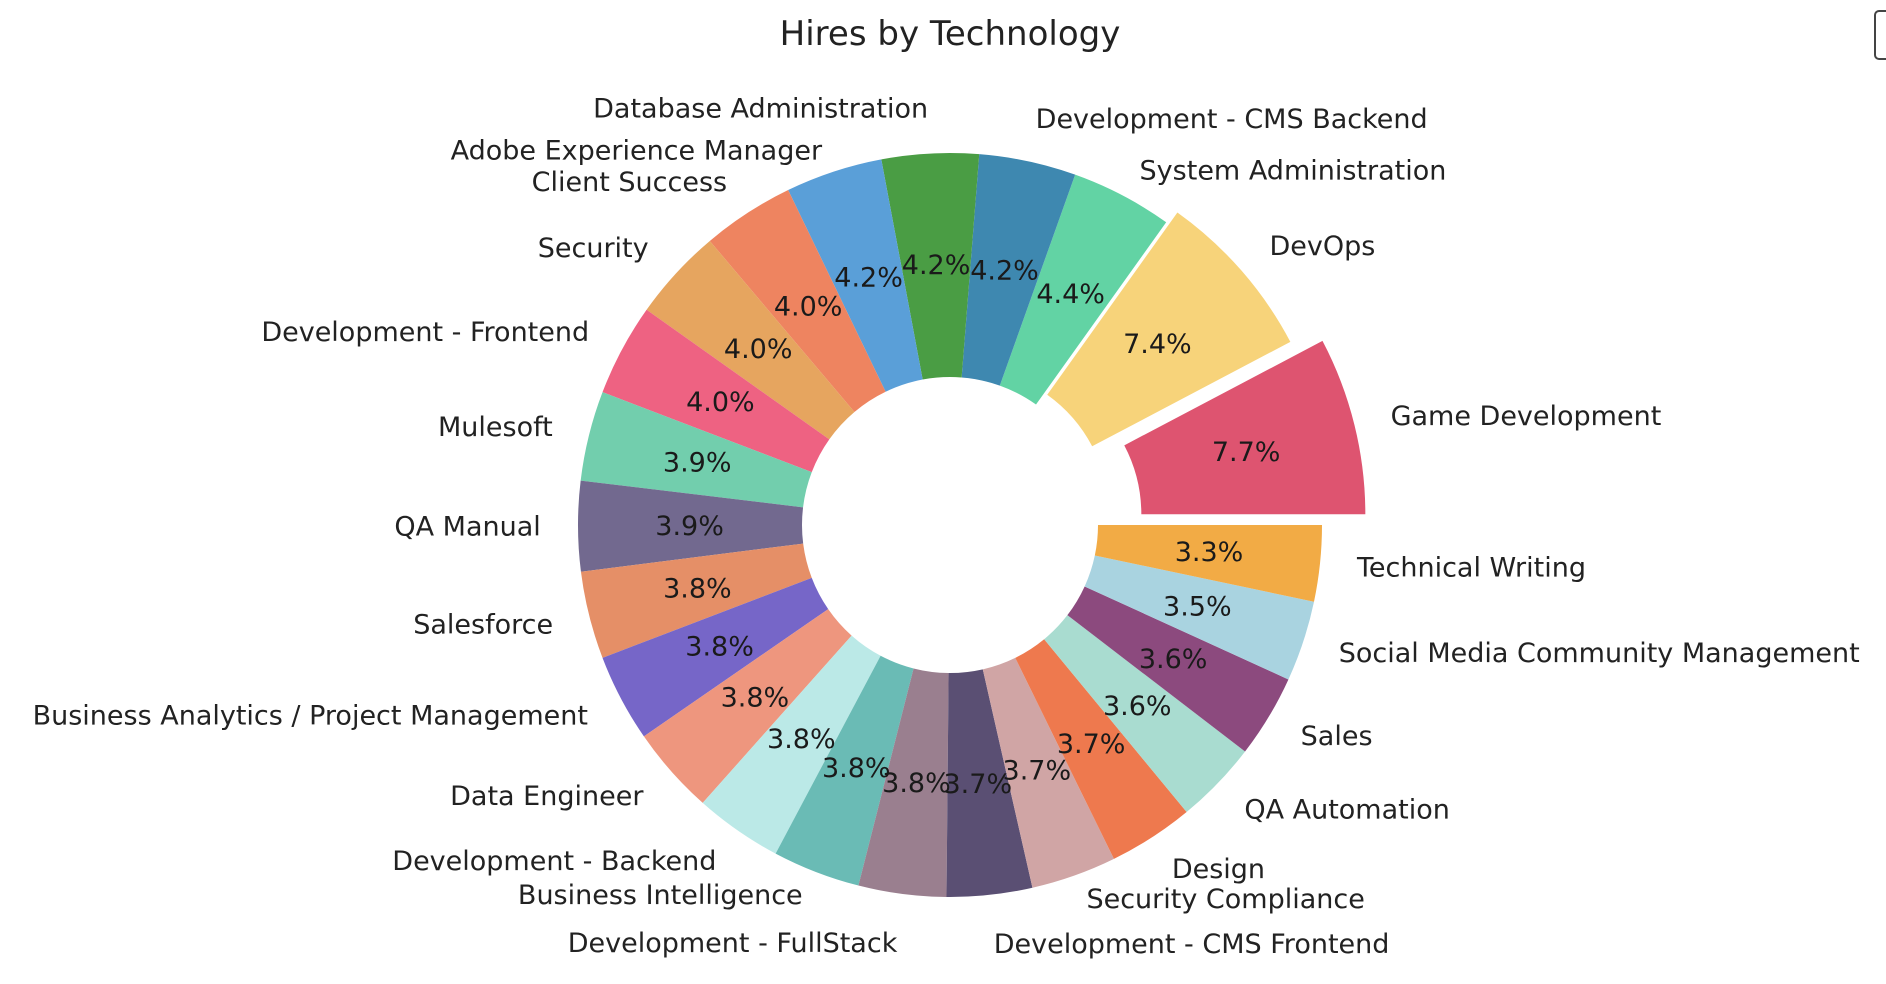 This screenshot has height=984, width=1886. What do you see at coordinates (1322, 246) in the screenshot?
I see `category-label-devops: DevOps` at bounding box center [1322, 246].